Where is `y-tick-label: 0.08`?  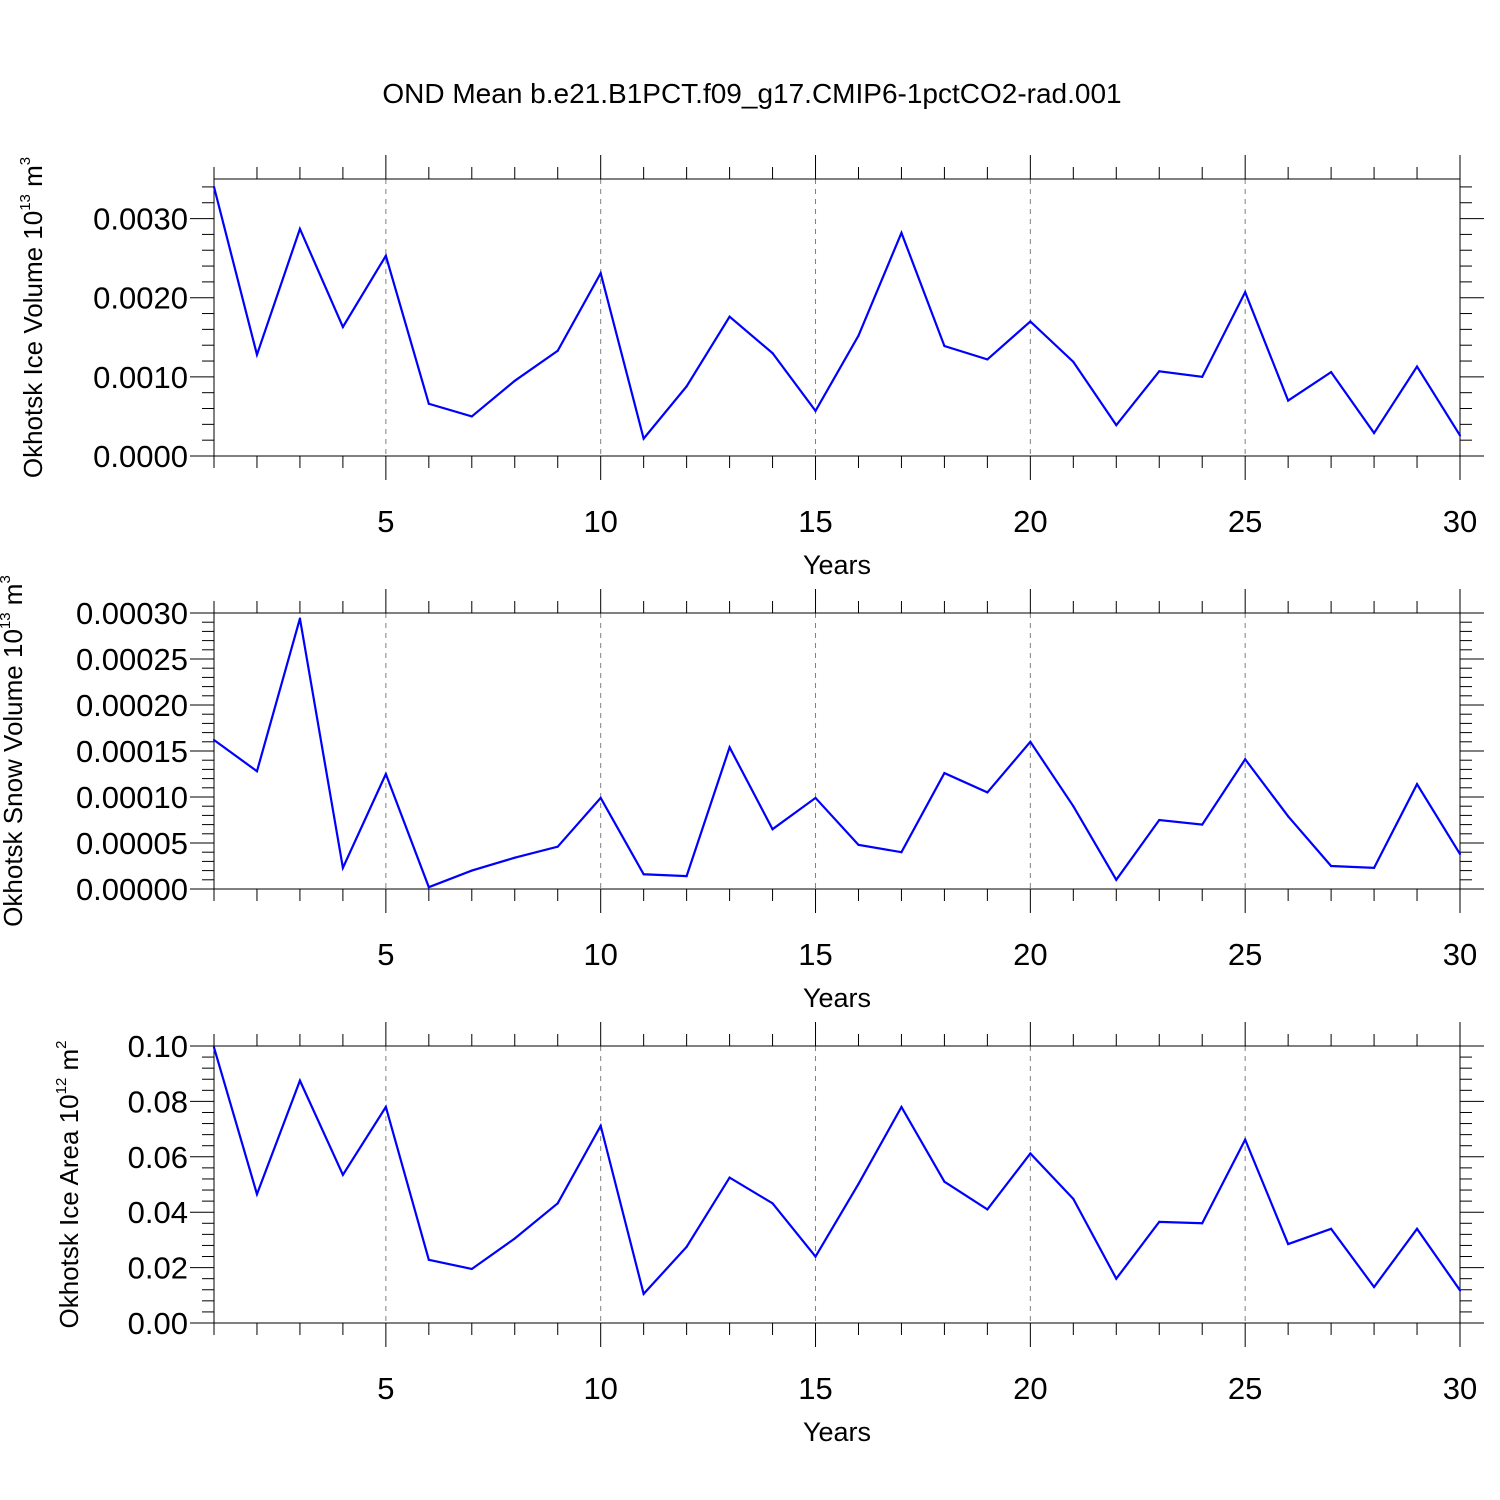 y-tick-label: 0.08 is located at coordinates (158, 1101).